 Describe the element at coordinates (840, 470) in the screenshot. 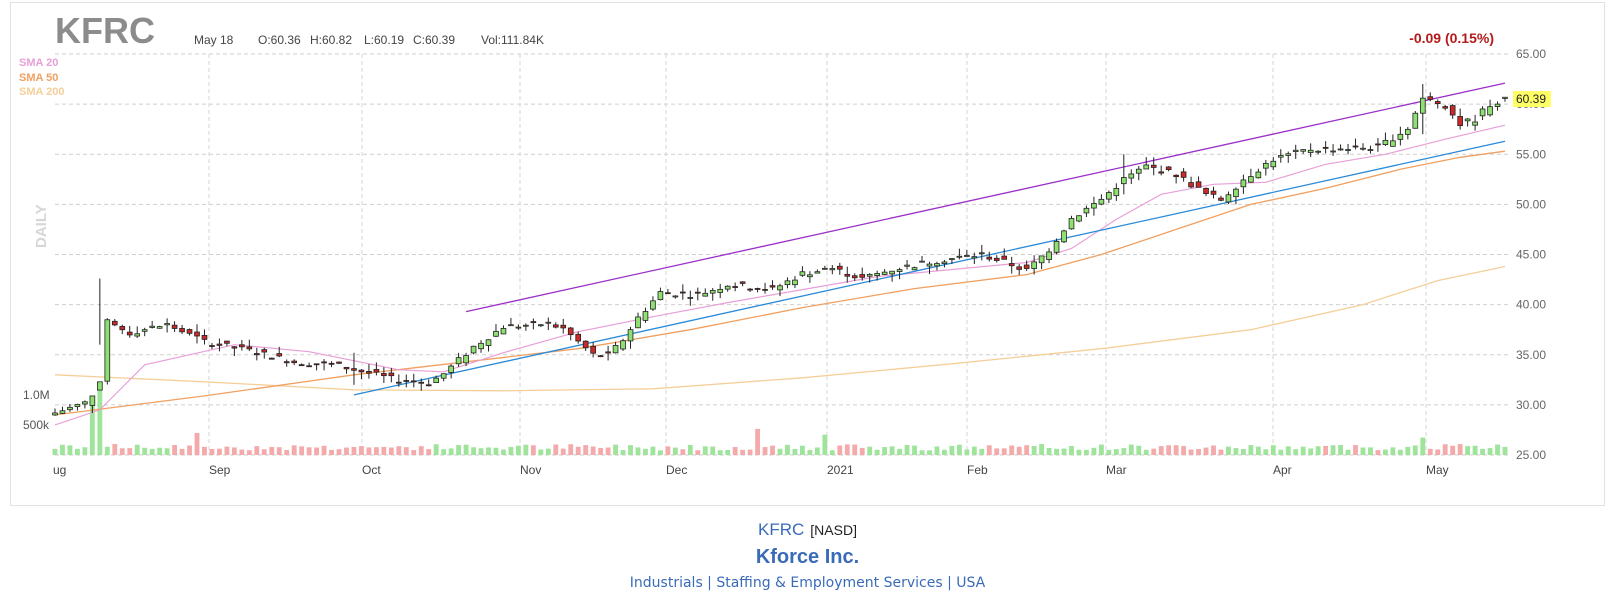

I see `x-tick-label: 2021` at that location.